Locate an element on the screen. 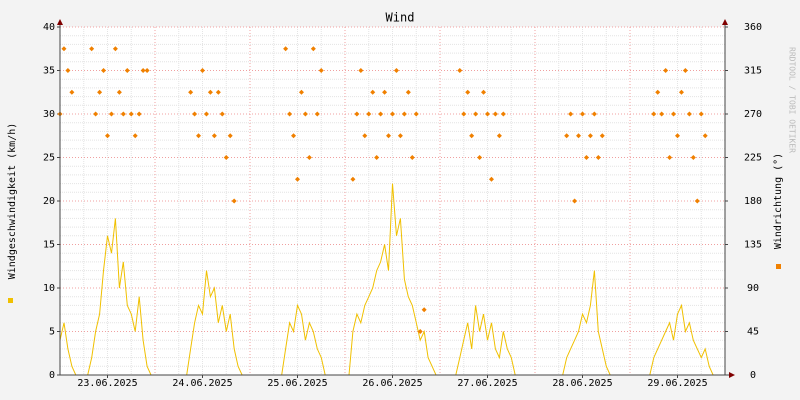 The image size is (800, 400). y2-tick-label: 90 is located at coordinates (753, 288).